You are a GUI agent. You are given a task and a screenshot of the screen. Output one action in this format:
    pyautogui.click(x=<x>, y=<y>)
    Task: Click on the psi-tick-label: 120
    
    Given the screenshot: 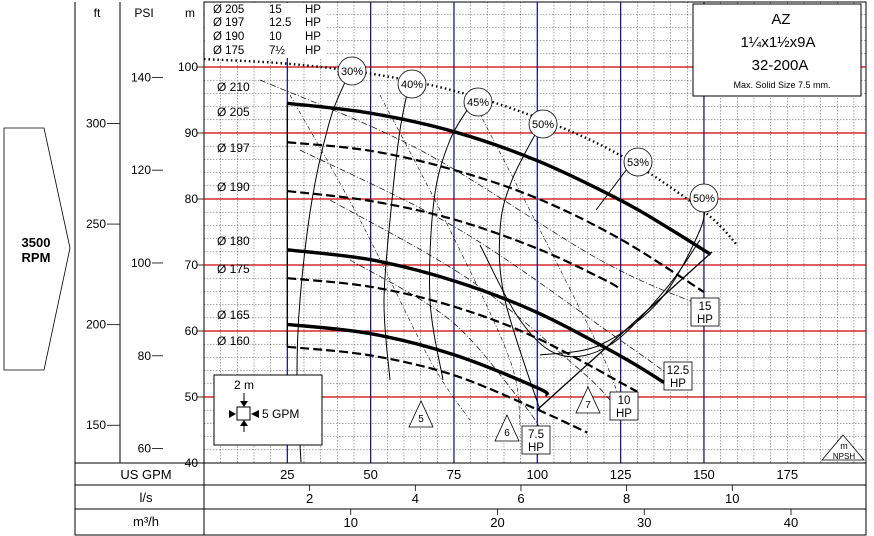 What is the action you would take?
    pyautogui.click(x=141, y=170)
    